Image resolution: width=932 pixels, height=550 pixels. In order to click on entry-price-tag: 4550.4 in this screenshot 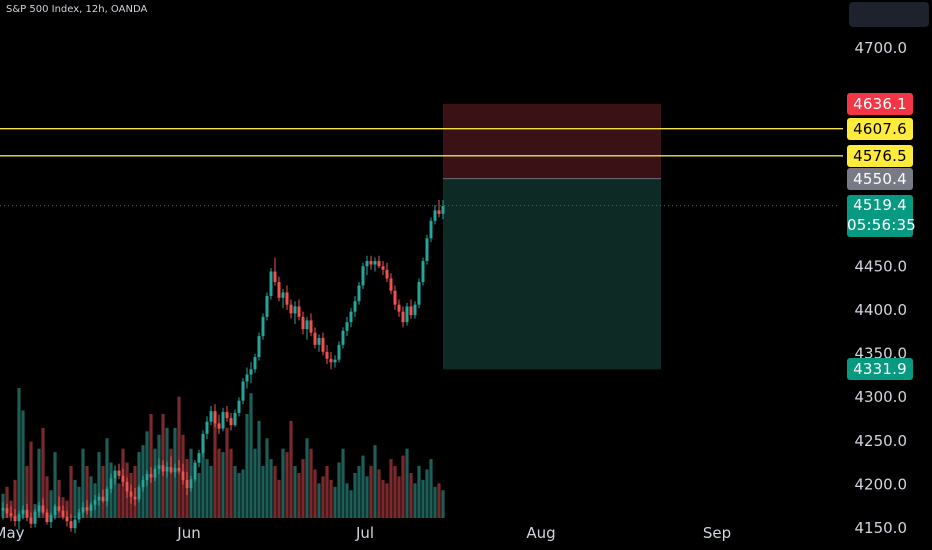, I will do `click(880, 178)`.